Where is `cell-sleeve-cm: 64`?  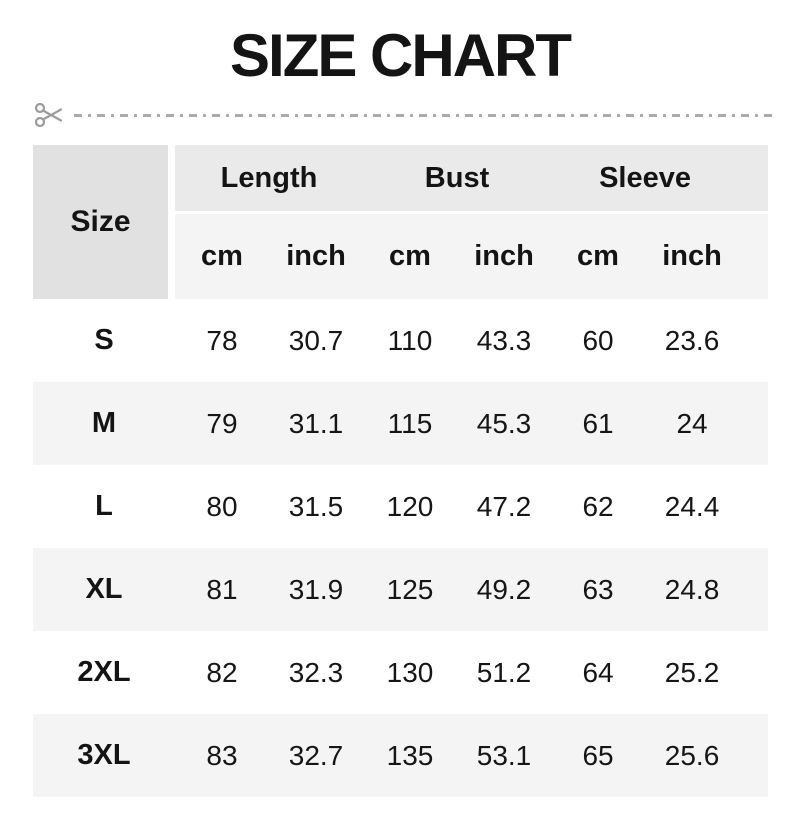
cell-sleeve-cm: 64 is located at coordinates (598, 672).